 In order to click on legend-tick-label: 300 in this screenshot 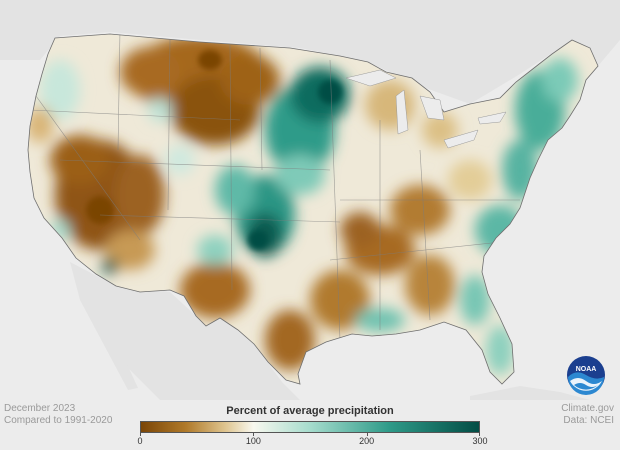, I will do `click(480, 441)`.